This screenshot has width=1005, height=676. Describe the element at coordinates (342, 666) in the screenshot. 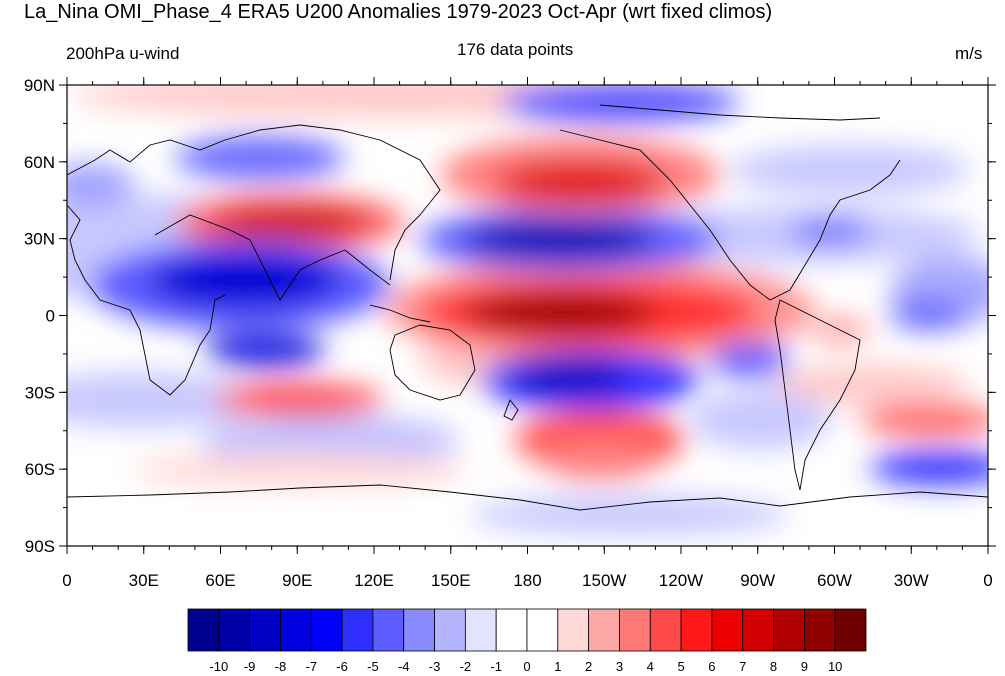

I see `colorbar-label: -6` at that location.